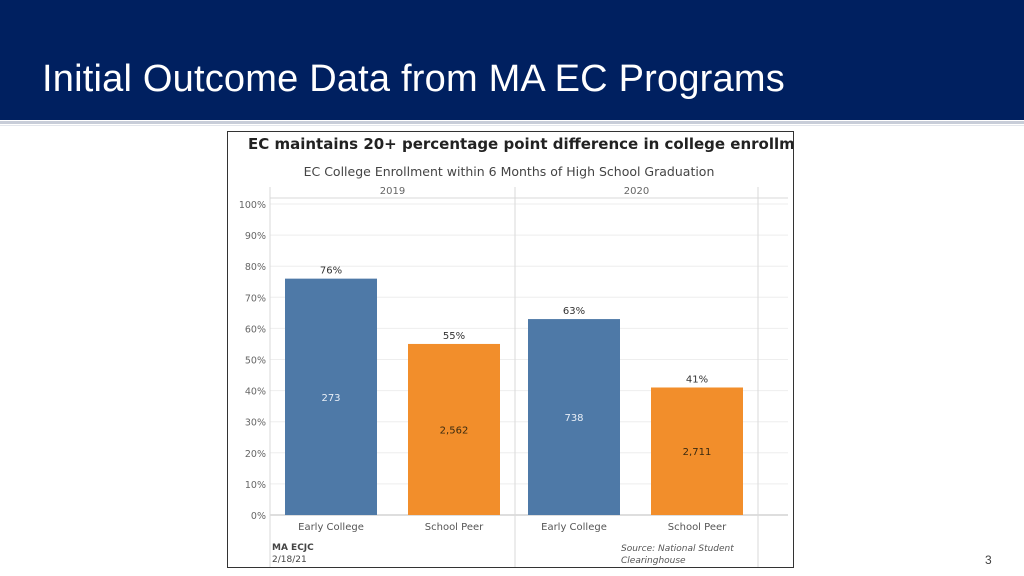 The image size is (1024, 576). I want to click on y-tick-label: 0%, so click(258, 516).